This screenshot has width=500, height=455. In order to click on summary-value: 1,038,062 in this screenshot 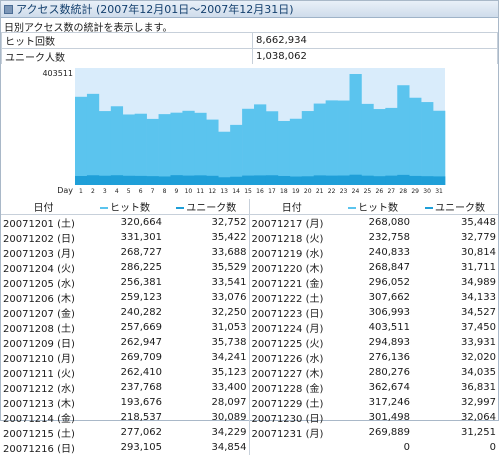, I will do `click(375, 56)`.